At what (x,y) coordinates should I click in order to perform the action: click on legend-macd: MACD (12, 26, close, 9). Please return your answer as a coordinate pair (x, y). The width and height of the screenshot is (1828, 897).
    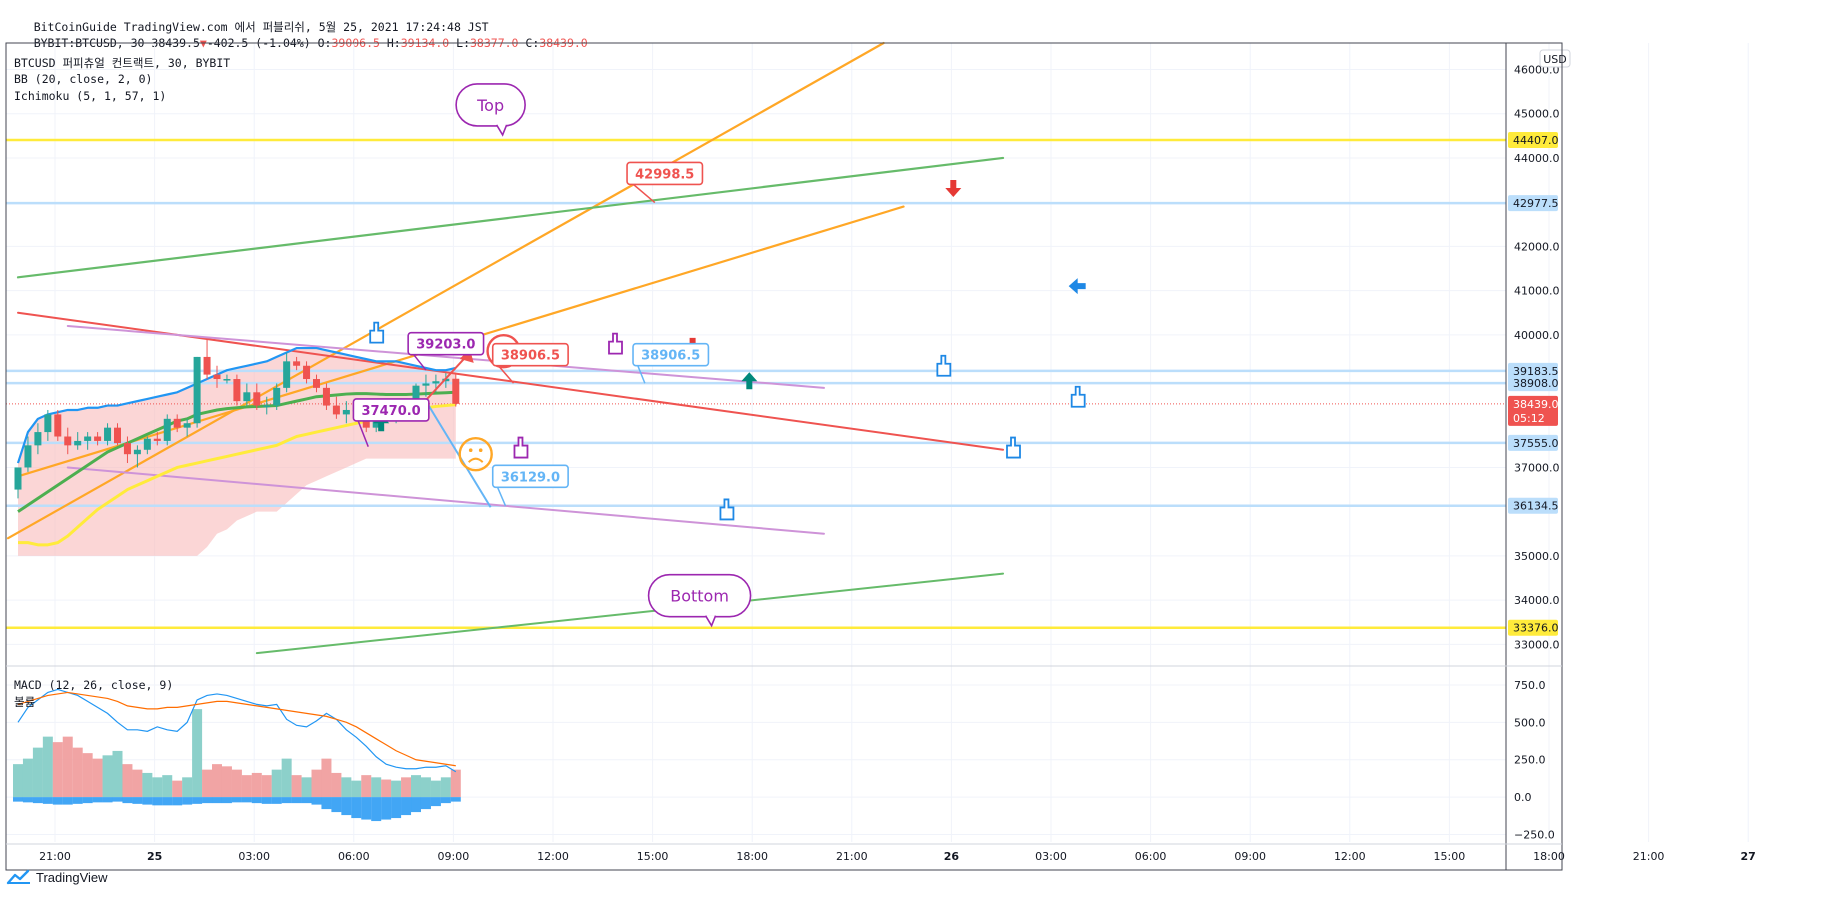
    Looking at the image, I should click on (94, 685).